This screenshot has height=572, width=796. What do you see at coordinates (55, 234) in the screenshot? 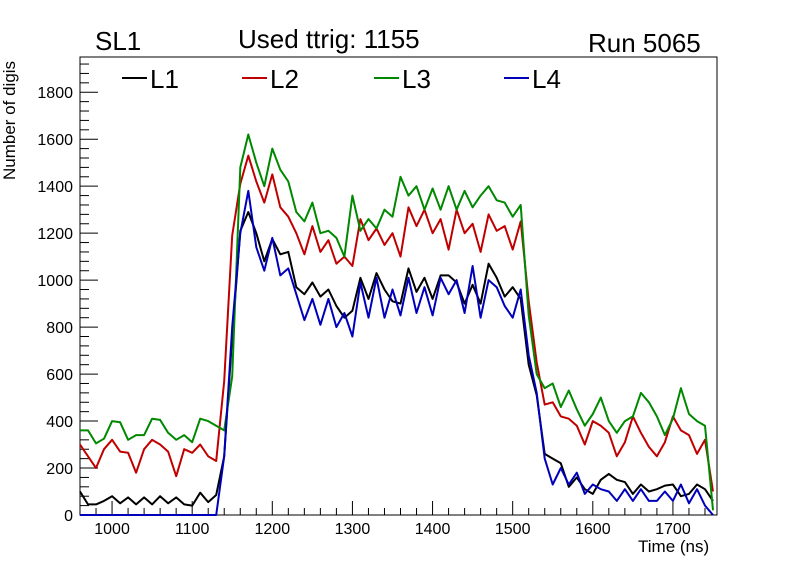
I see `y-tick-label: 1200` at bounding box center [55, 234].